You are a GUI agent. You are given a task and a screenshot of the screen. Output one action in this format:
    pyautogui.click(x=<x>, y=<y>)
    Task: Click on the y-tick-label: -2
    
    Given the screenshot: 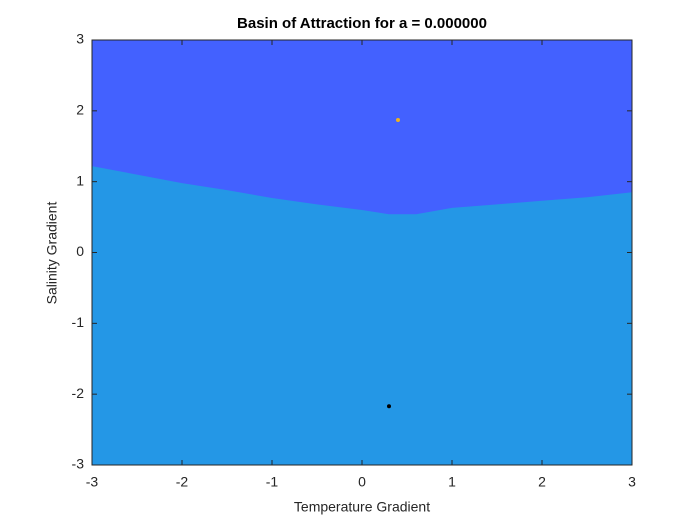 What is the action you would take?
    pyautogui.click(x=78, y=393)
    